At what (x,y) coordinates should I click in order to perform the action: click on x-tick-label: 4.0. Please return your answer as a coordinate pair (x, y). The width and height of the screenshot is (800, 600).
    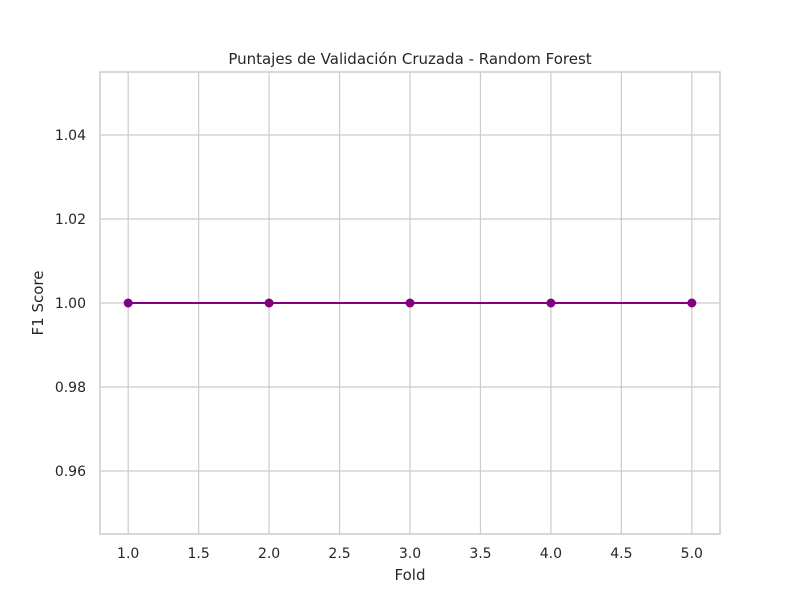
    Looking at the image, I should click on (551, 554).